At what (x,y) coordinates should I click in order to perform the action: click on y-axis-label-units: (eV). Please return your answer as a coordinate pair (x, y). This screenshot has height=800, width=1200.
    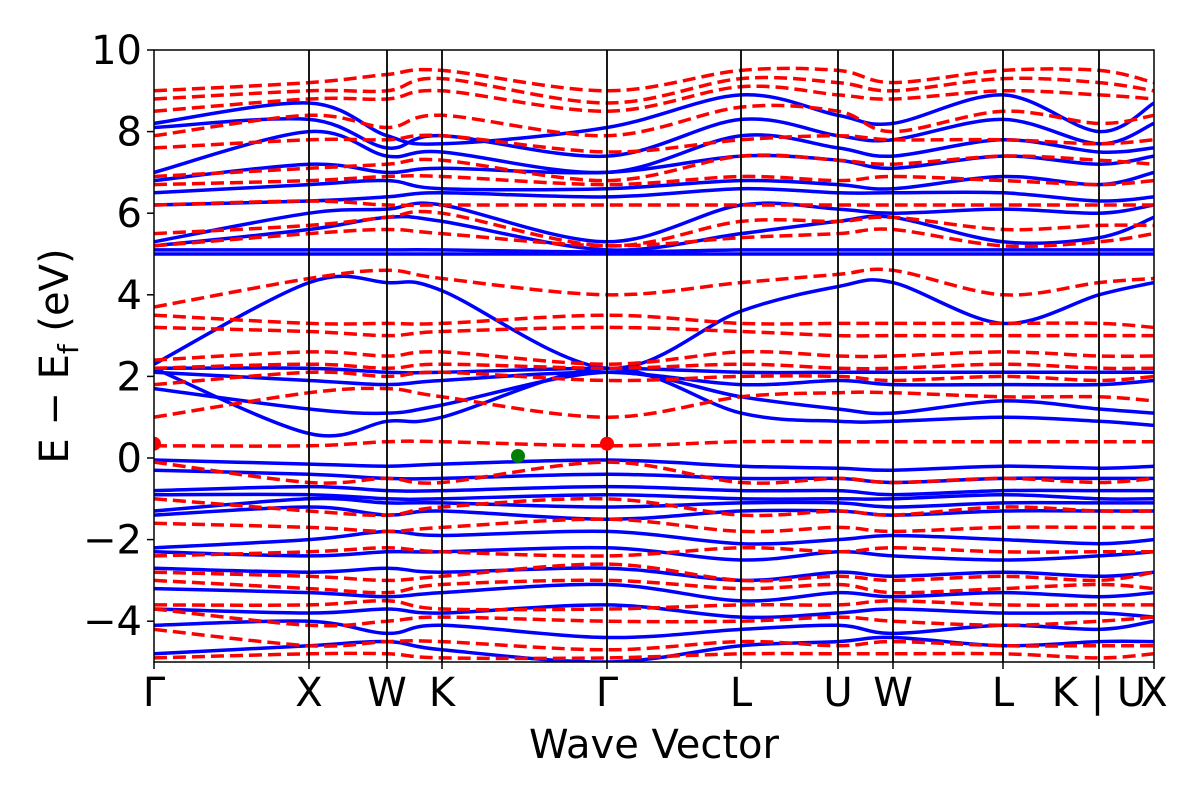
    Looking at the image, I should click on (55, 296).